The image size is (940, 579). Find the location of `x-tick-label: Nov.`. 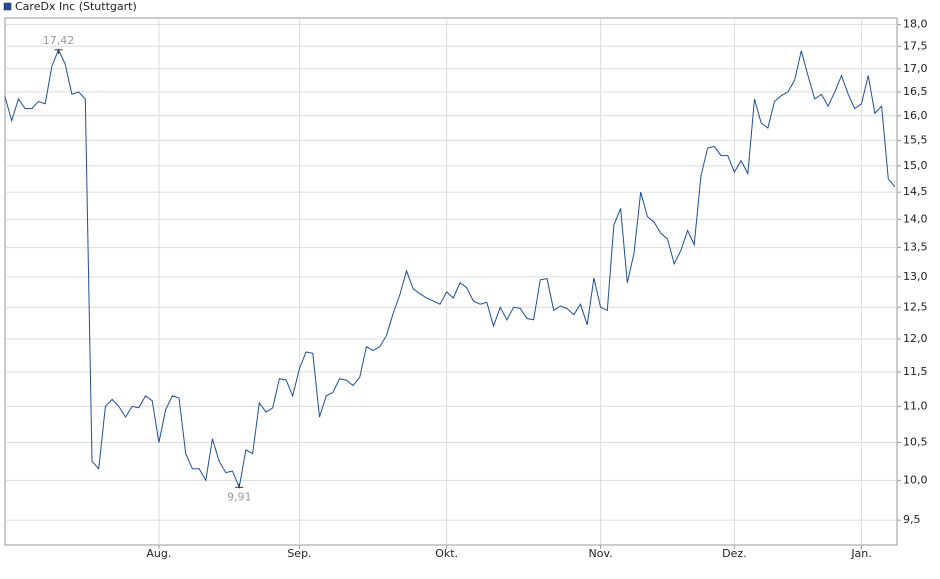

x-tick-label: Nov. is located at coordinates (601, 553).